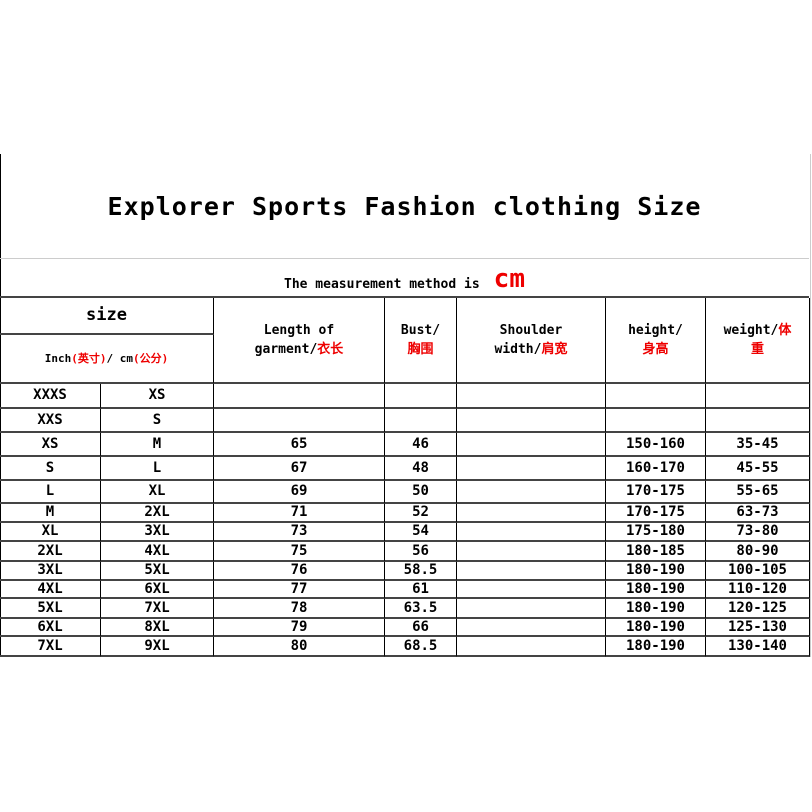  What do you see at coordinates (58, 358) in the screenshot?
I see `inch-label: Inch` at bounding box center [58, 358].